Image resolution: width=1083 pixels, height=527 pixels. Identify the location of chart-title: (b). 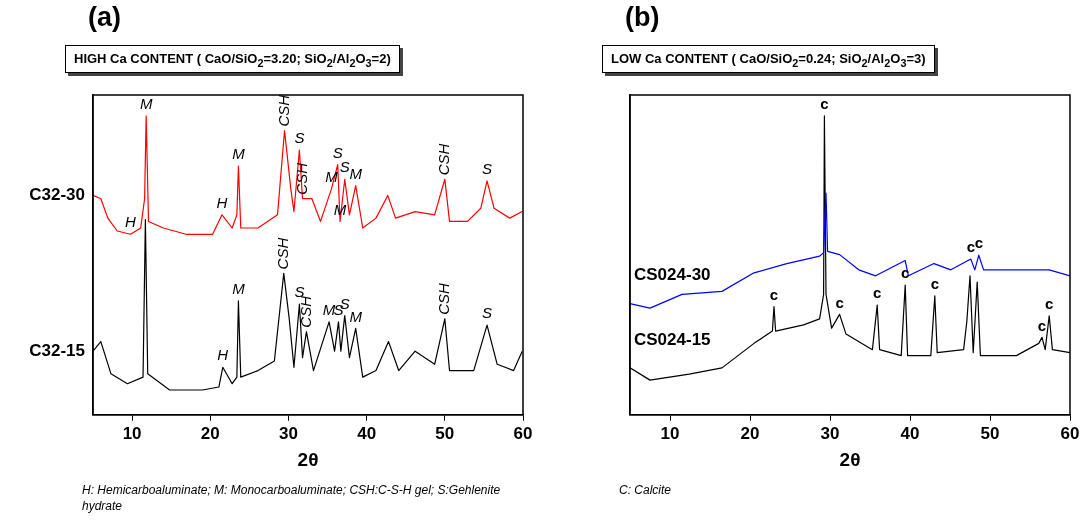
(642, 17).